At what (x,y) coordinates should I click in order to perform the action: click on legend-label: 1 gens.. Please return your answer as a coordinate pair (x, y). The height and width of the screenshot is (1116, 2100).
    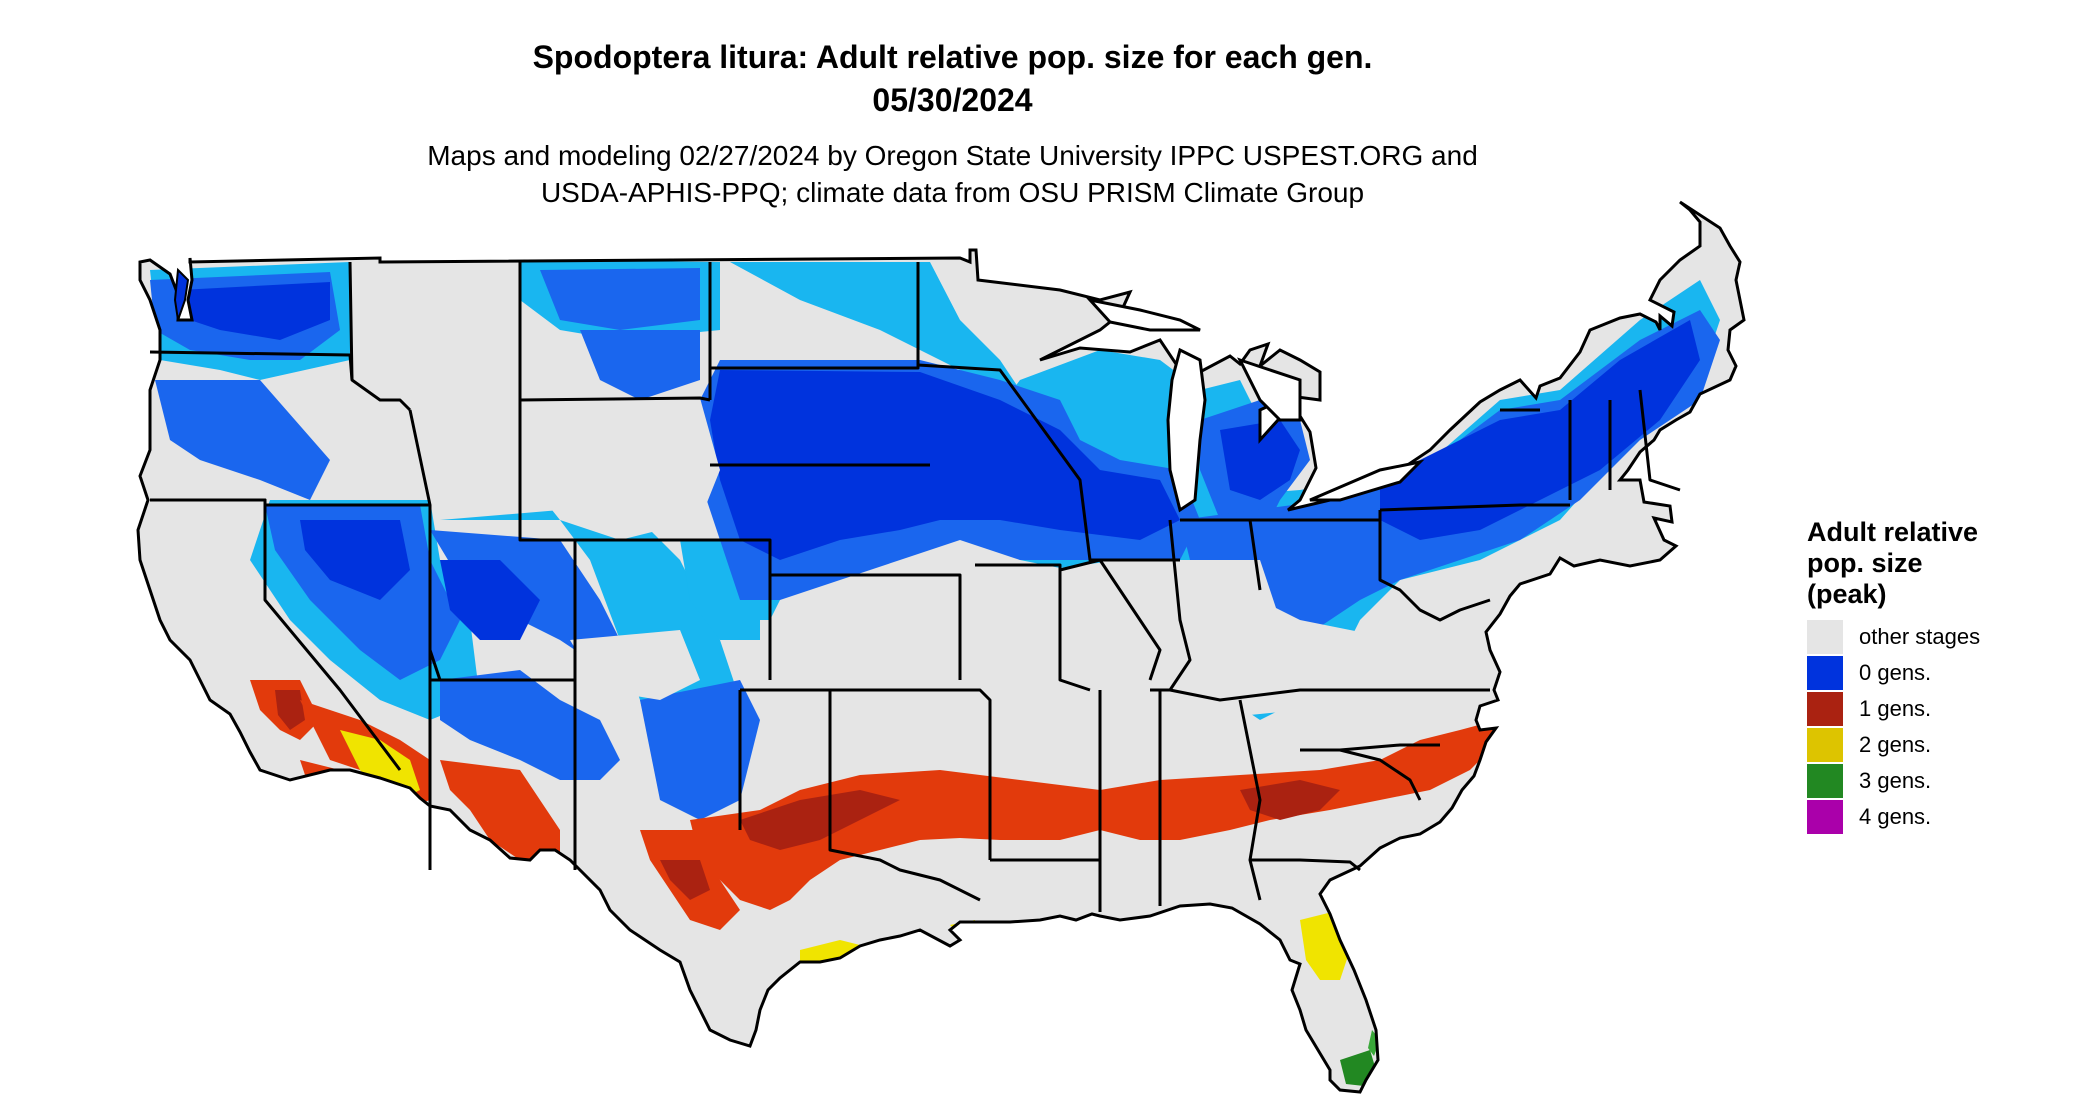
    Looking at the image, I should click on (1895, 708).